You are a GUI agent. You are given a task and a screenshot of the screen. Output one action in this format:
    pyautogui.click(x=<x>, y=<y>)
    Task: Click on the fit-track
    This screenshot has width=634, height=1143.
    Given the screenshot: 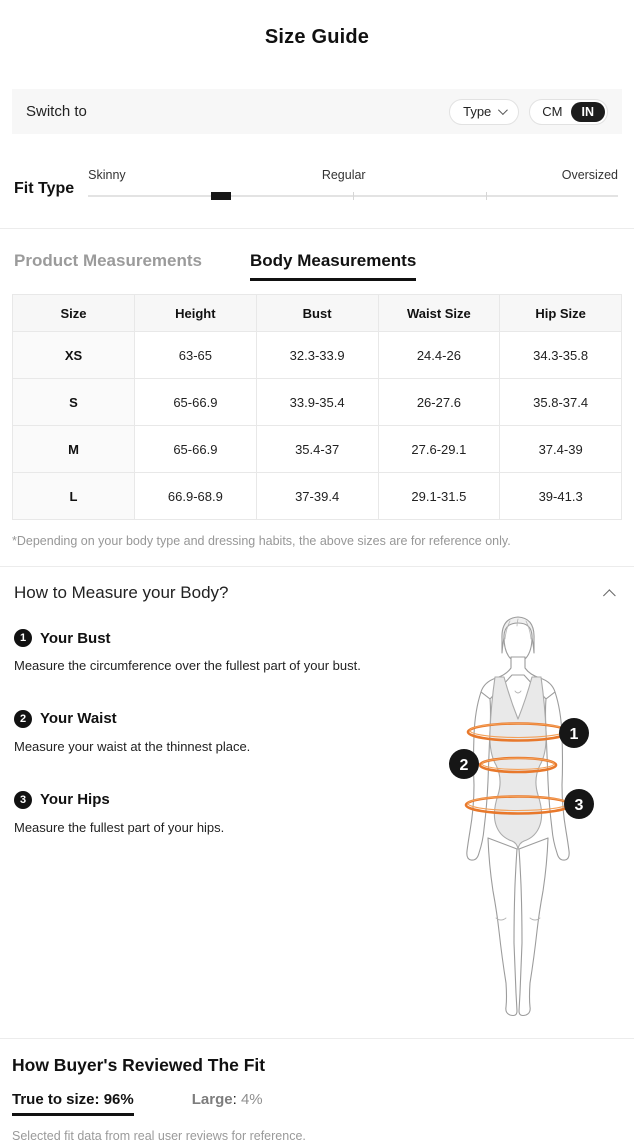 What is the action you would take?
    pyautogui.click(x=353, y=196)
    